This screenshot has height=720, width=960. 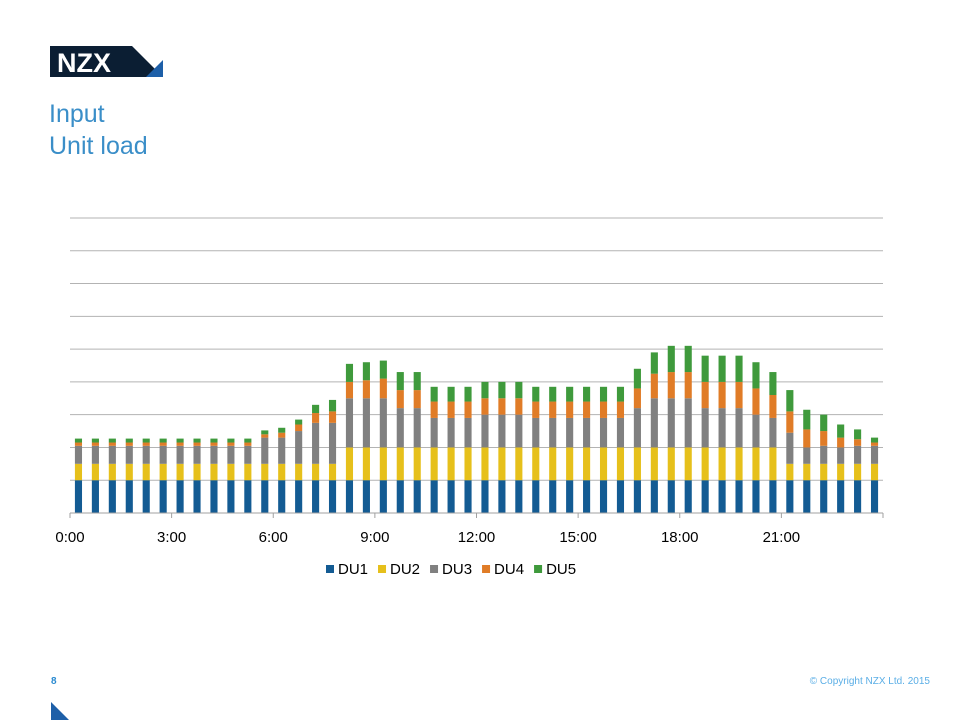 I want to click on legend-label-du1: DU1, so click(x=353, y=569).